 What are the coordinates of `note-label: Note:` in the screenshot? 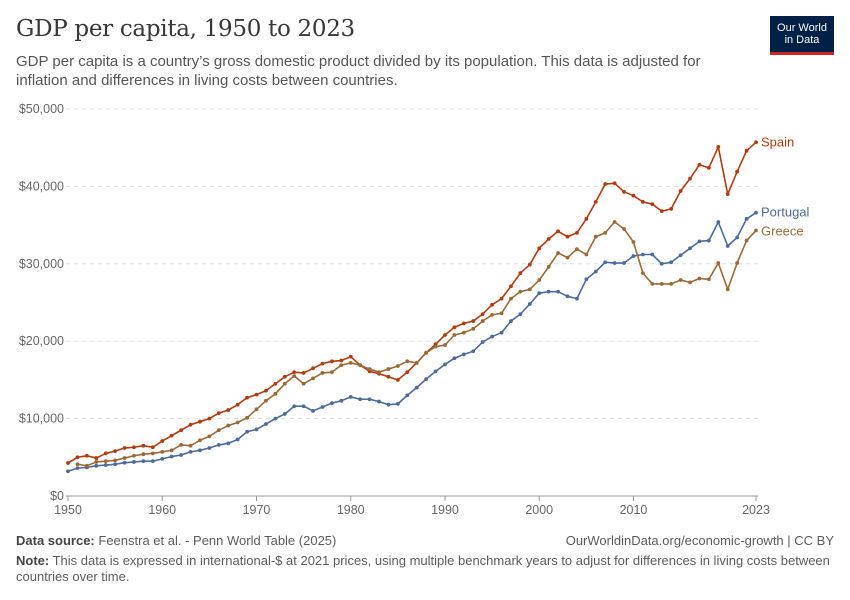 It's located at (33, 560).